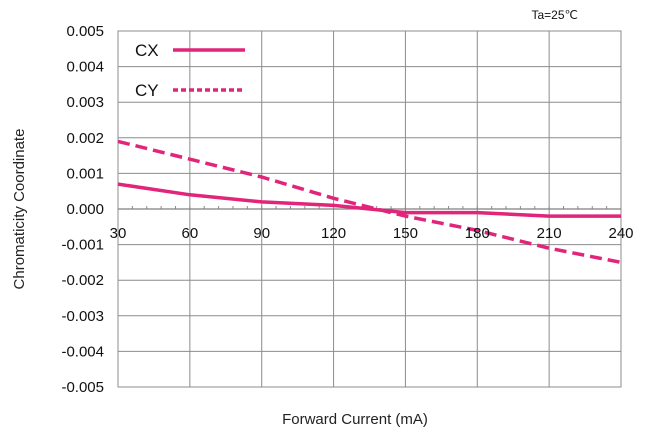 The image size is (651, 437). Describe the element at coordinates (620, 233) in the screenshot. I see `x-tick-label: 240` at that location.